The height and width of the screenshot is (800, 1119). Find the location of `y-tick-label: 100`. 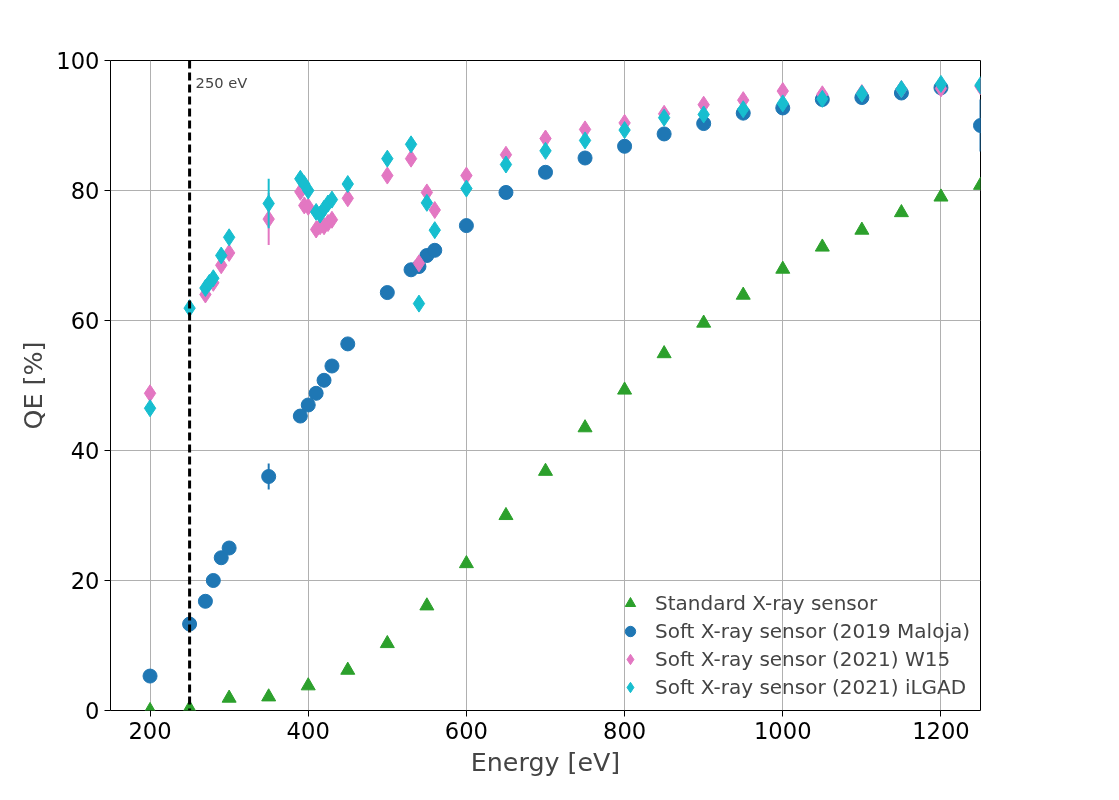

y-tick-label: 100 is located at coordinates (78, 61).